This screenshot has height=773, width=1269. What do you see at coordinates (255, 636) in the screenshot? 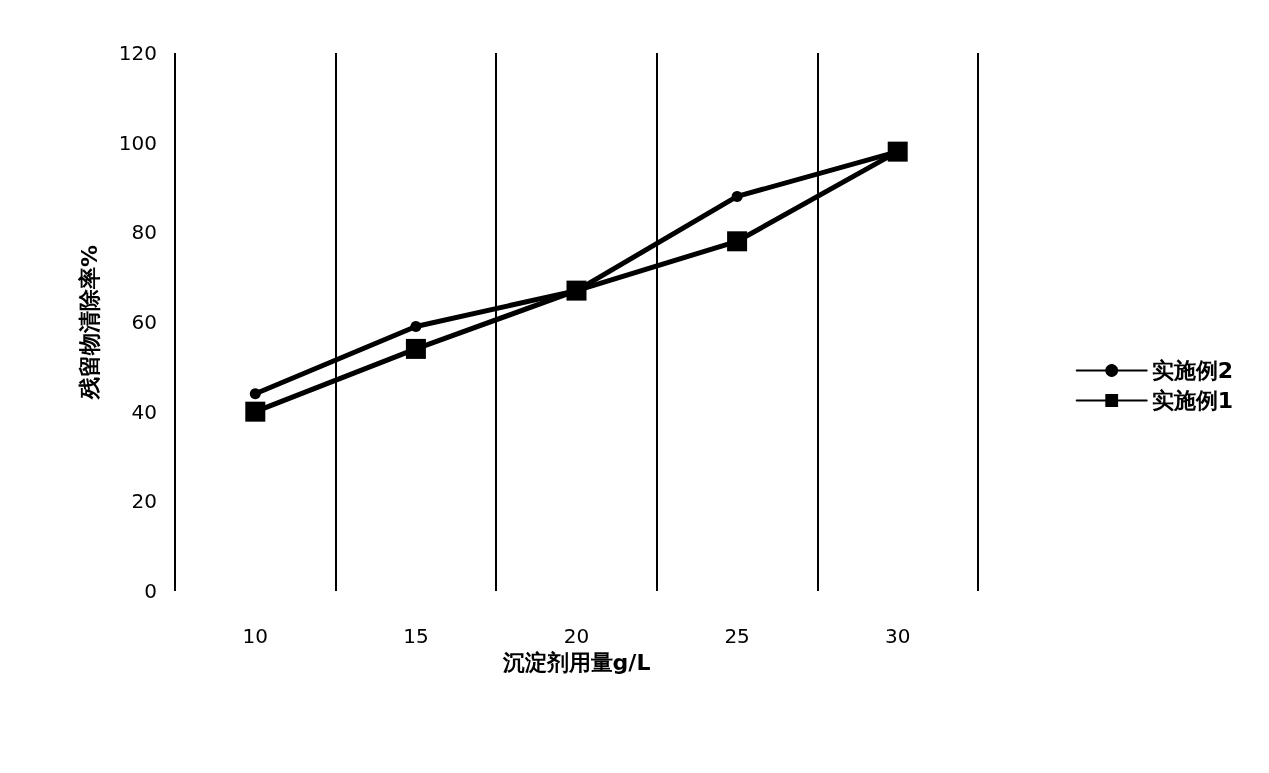
I see `x-tick-label: 10` at bounding box center [255, 636].